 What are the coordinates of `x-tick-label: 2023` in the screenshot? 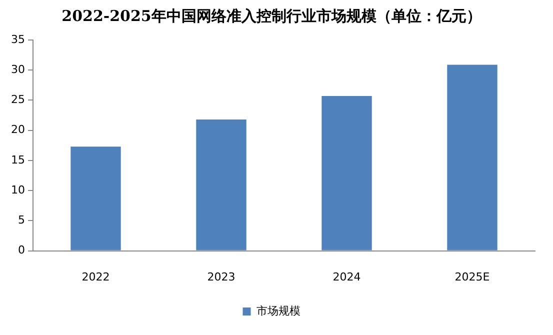 It's located at (221, 277).